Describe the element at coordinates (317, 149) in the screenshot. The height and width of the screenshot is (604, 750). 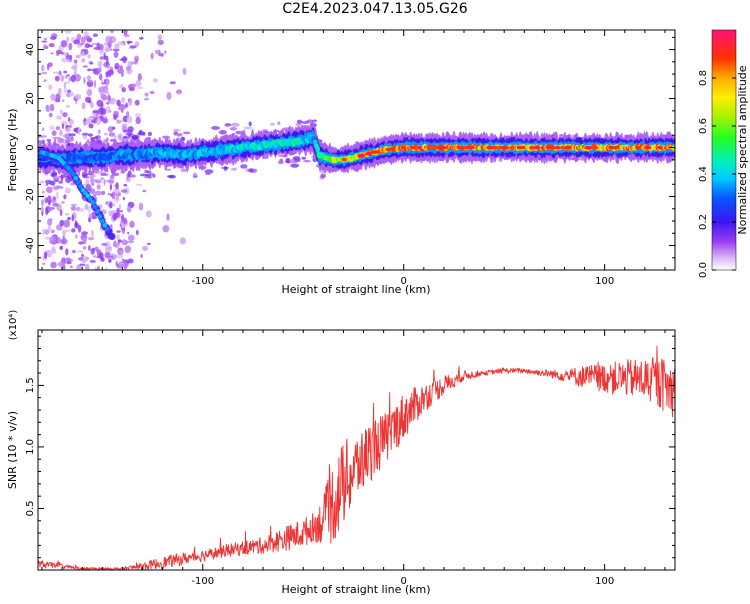
I see `ridge-mark` at that location.